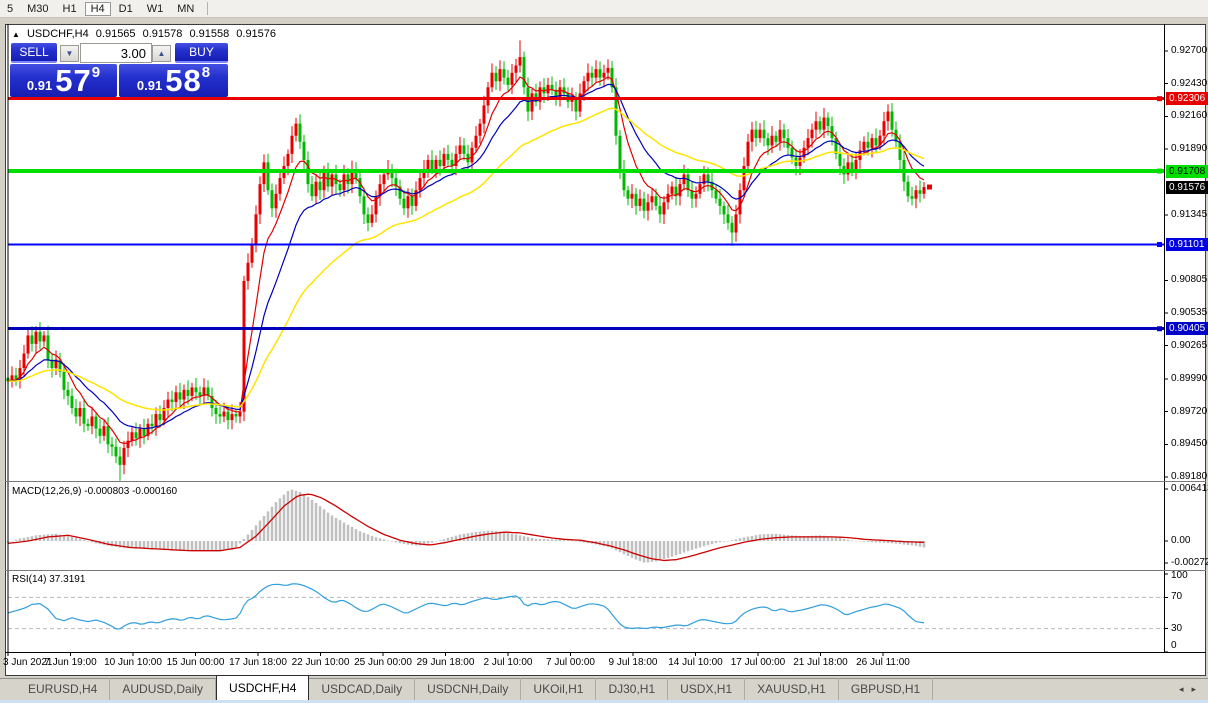  I want to click on macd-axis-label: 0.006413, so click(1189, 488).